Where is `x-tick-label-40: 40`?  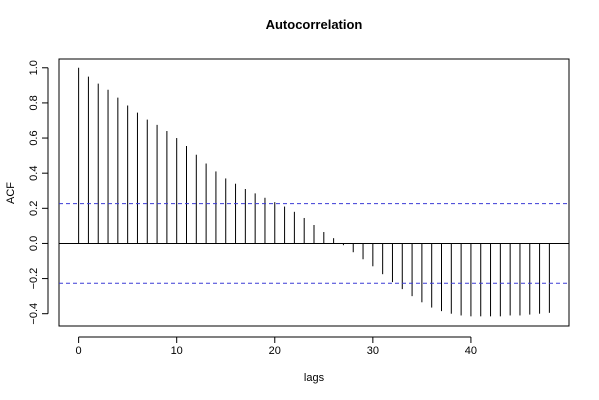 x-tick-label-40: 40 is located at coordinates (471, 351).